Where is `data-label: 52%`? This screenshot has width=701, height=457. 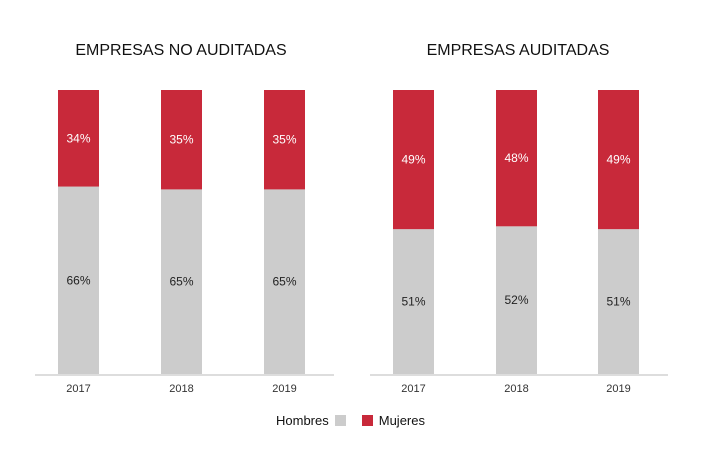 data-label: 52% is located at coordinates (516, 300).